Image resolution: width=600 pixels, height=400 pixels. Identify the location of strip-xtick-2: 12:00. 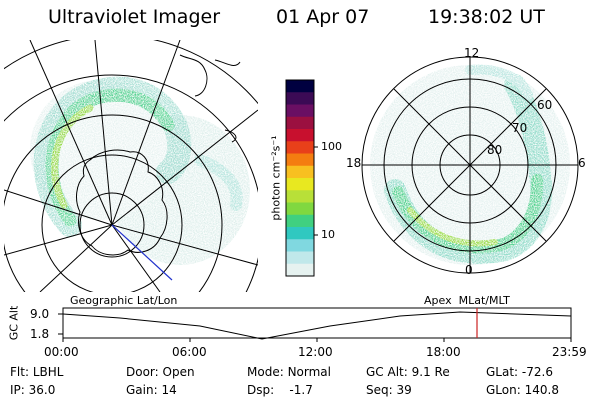
(315, 352).